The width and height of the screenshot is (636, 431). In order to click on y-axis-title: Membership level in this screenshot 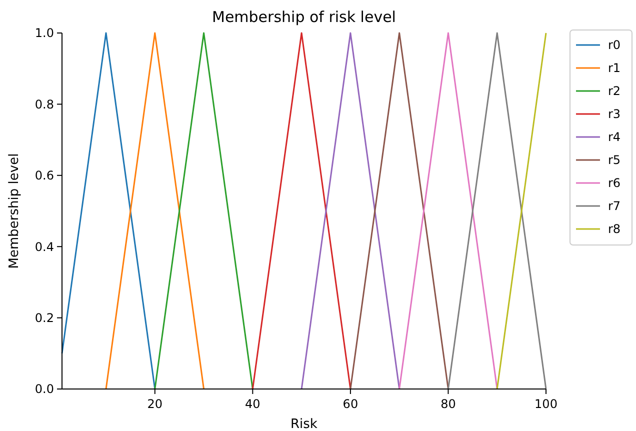, I will do `click(14, 211)`.